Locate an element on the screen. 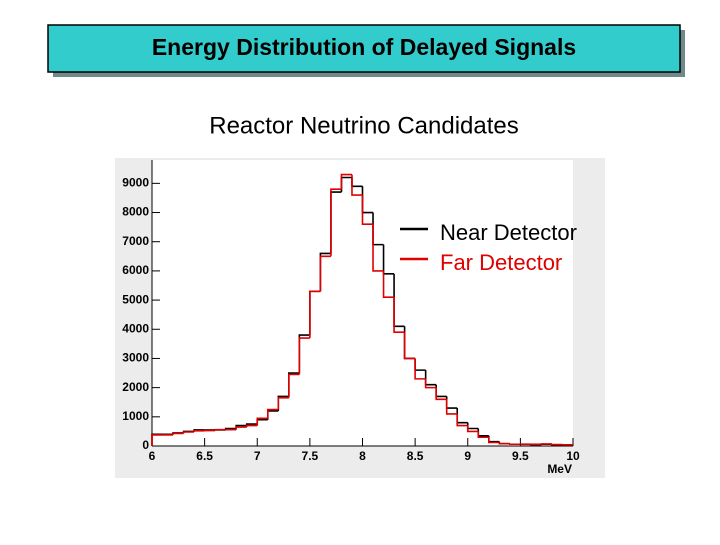 The width and height of the screenshot is (720, 545). y-tick-label: 9000 is located at coordinates (135, 183).